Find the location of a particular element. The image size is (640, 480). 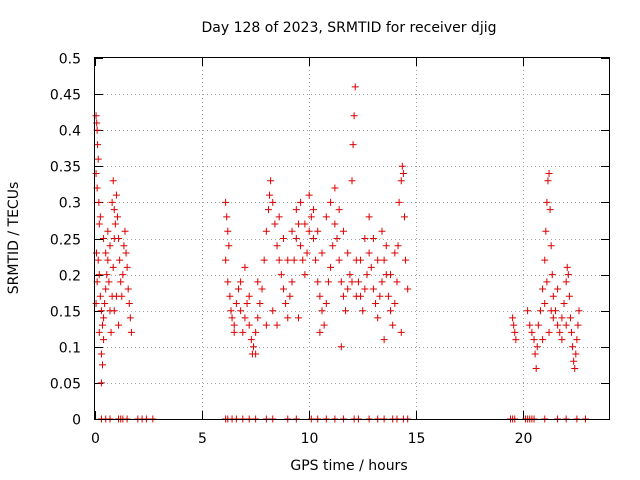

y-axis-label: SRMTID / TECUs is located at coordinates (14, 238).